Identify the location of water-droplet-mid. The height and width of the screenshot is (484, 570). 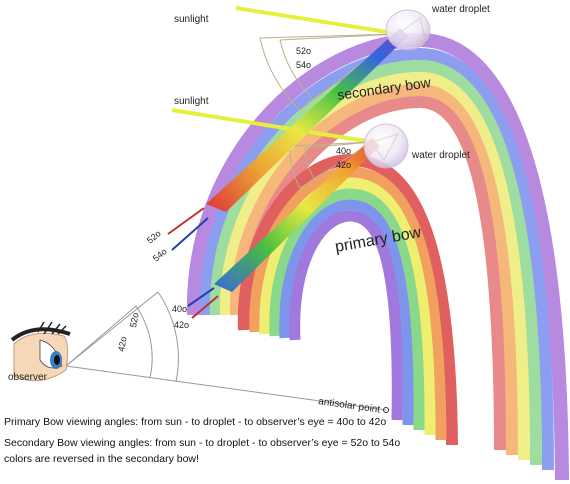
(386, 146).